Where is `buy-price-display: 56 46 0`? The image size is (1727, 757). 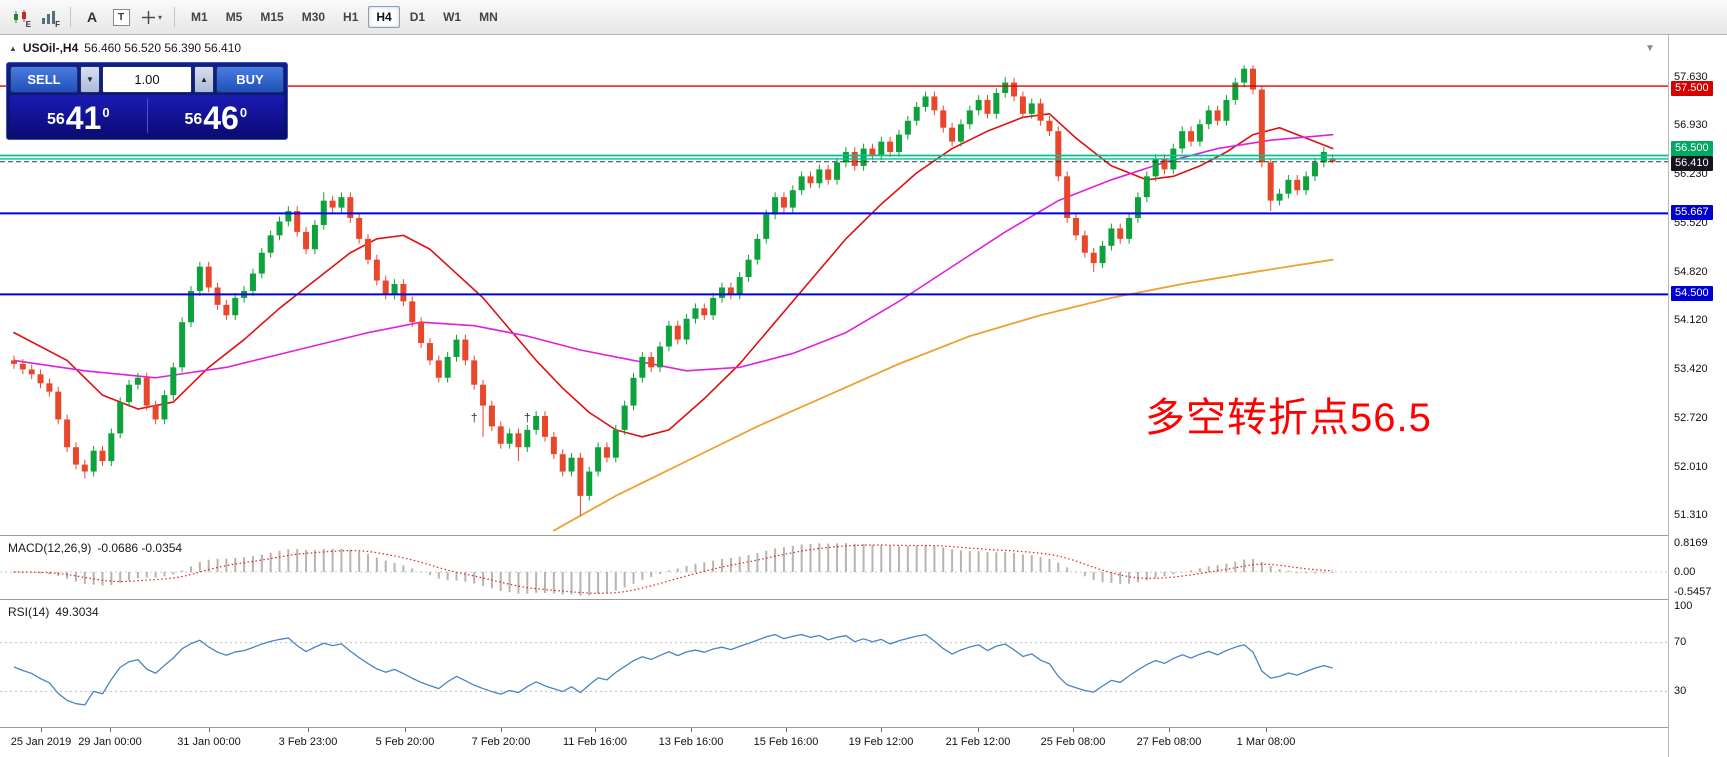
buy-price-display: 56 46 0 is located at coordinates (216, 115).